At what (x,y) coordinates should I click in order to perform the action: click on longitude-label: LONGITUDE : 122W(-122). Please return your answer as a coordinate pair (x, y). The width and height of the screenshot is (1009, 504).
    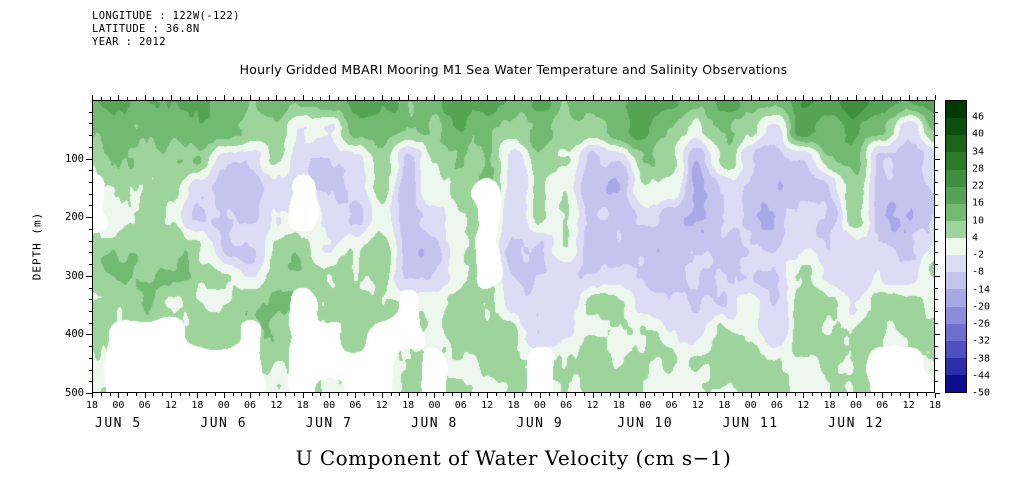
    Looking at the image, I should click on (166, 16).